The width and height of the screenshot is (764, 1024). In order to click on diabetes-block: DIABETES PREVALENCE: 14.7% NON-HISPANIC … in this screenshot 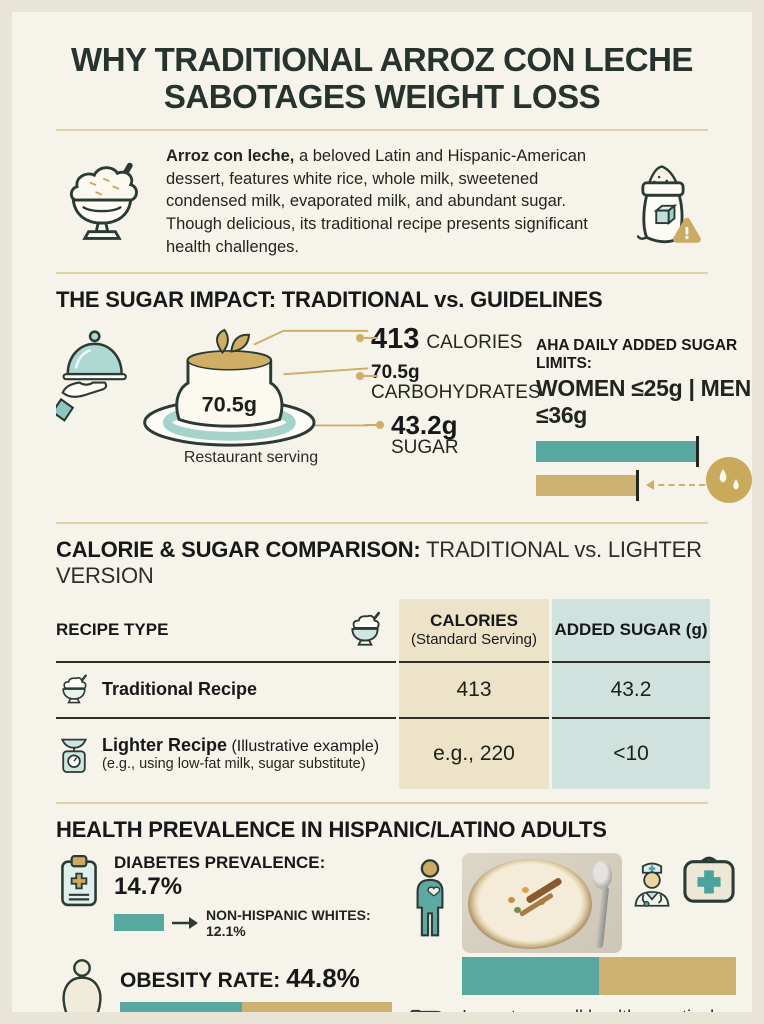, I will do `click(224, 896)`.